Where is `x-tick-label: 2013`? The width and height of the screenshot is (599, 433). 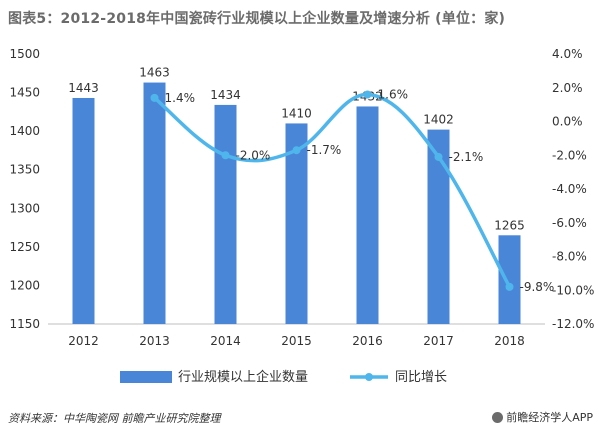 x-tick-label: 2013 is located at coordinates (154, 341).